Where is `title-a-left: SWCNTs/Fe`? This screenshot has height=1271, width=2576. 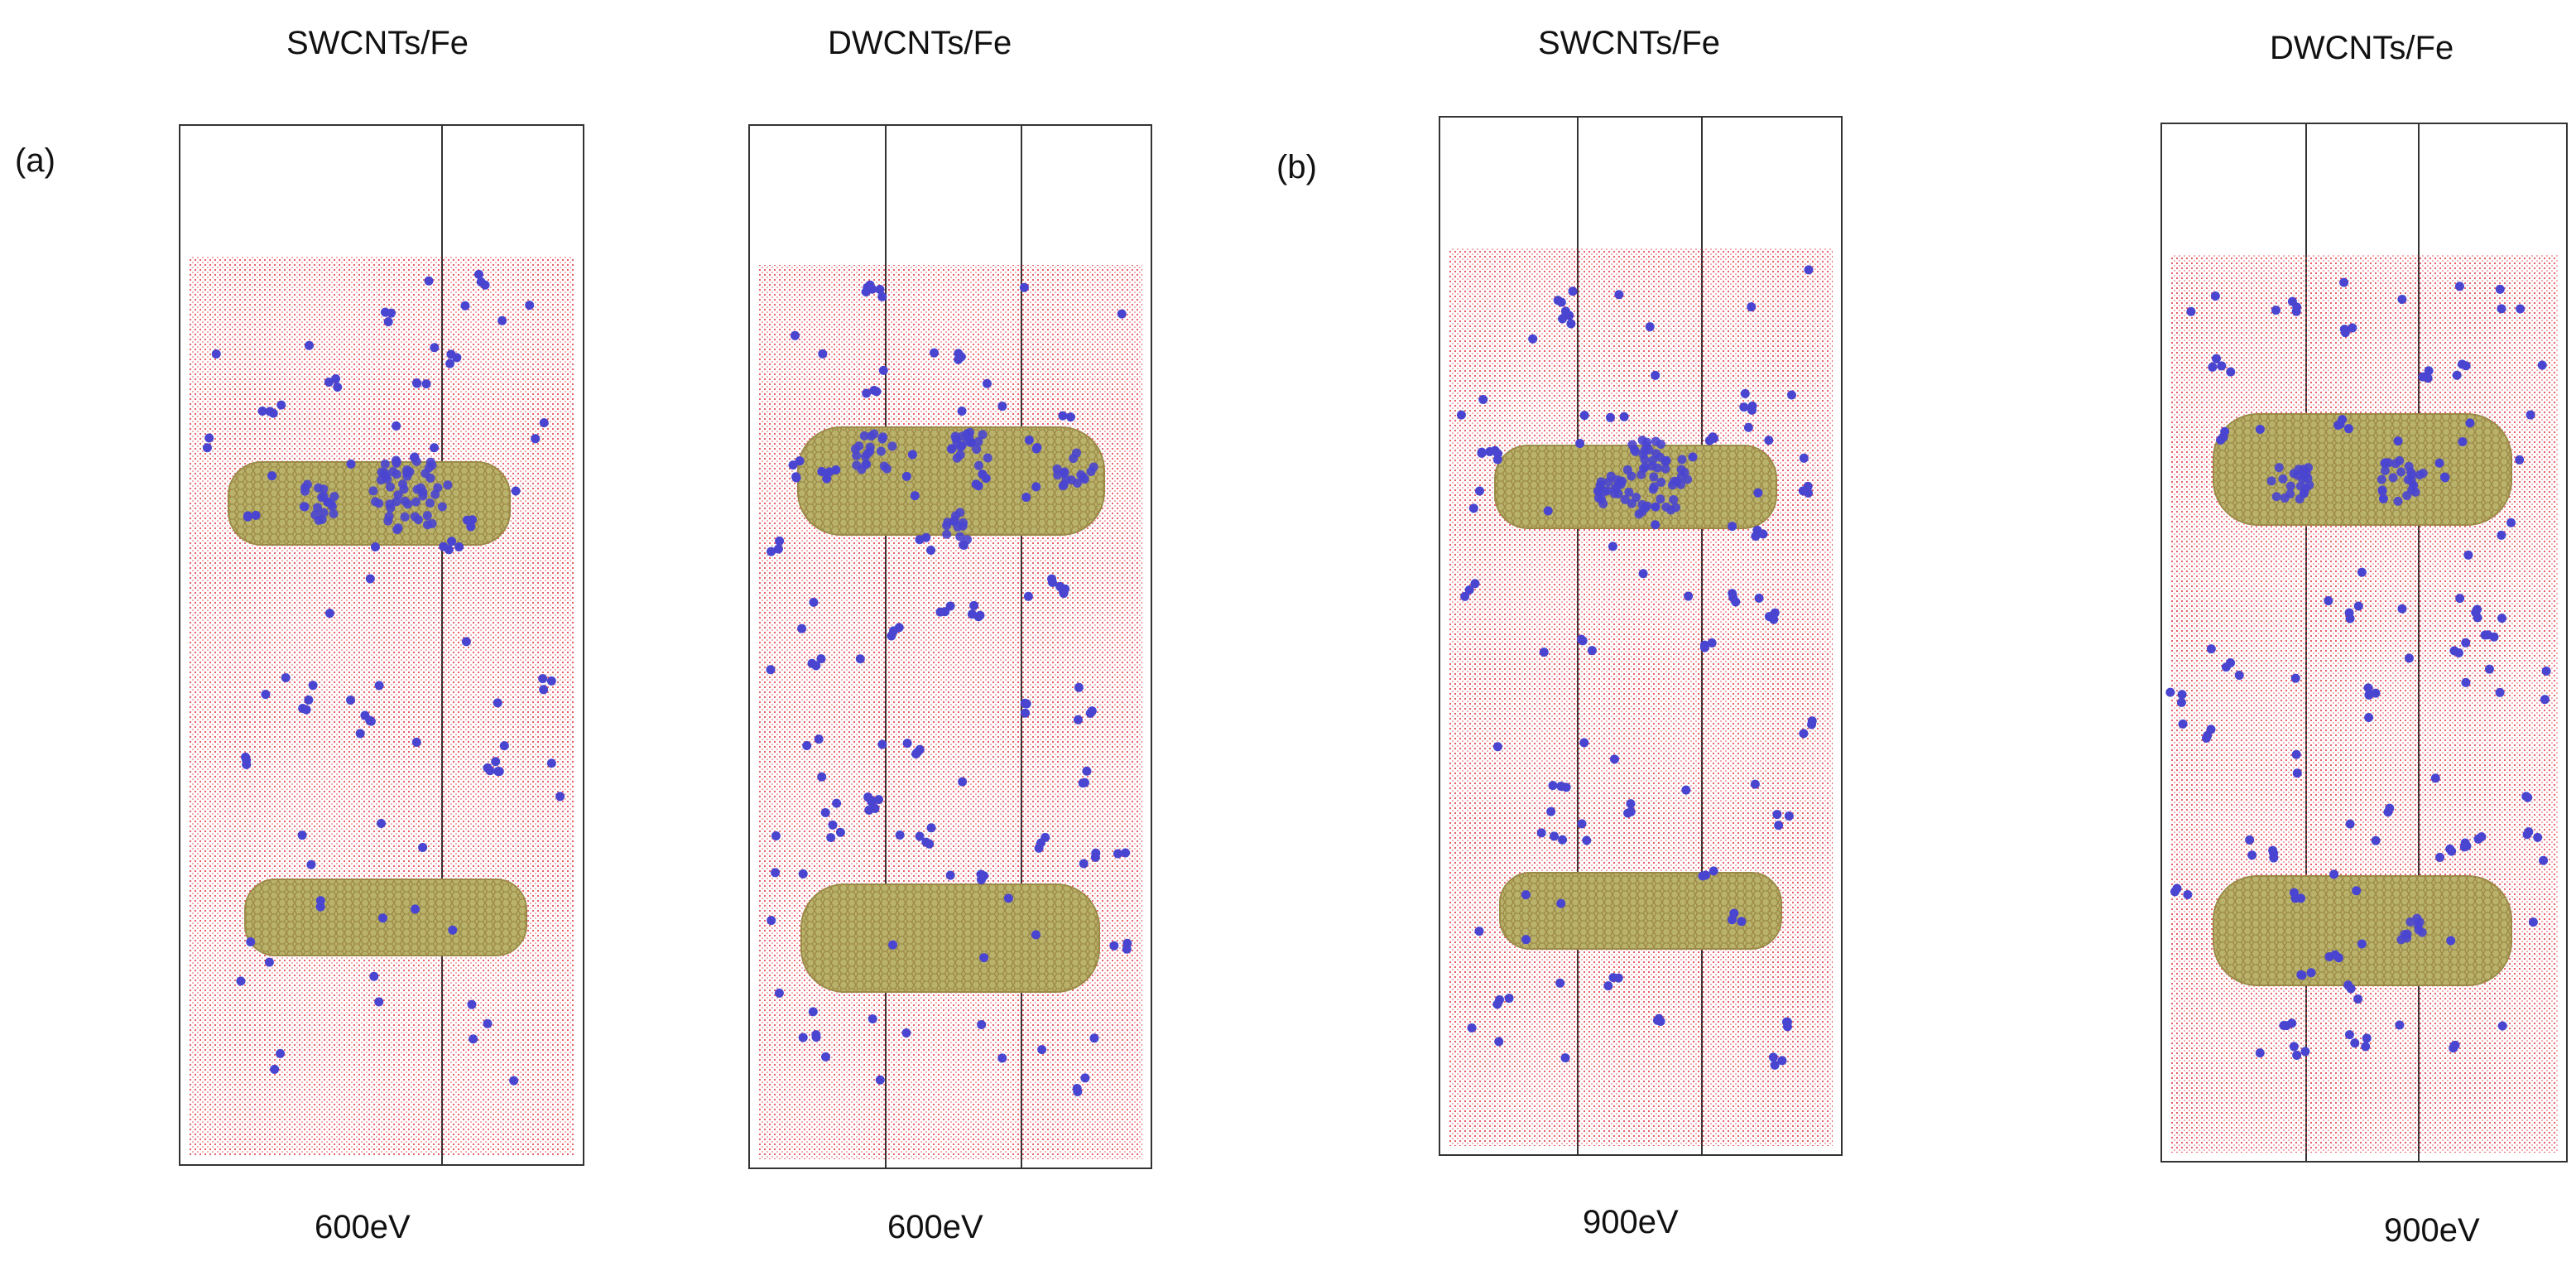
title-a-left: SWCNTs/Fe is located at coordinates (377, 43).